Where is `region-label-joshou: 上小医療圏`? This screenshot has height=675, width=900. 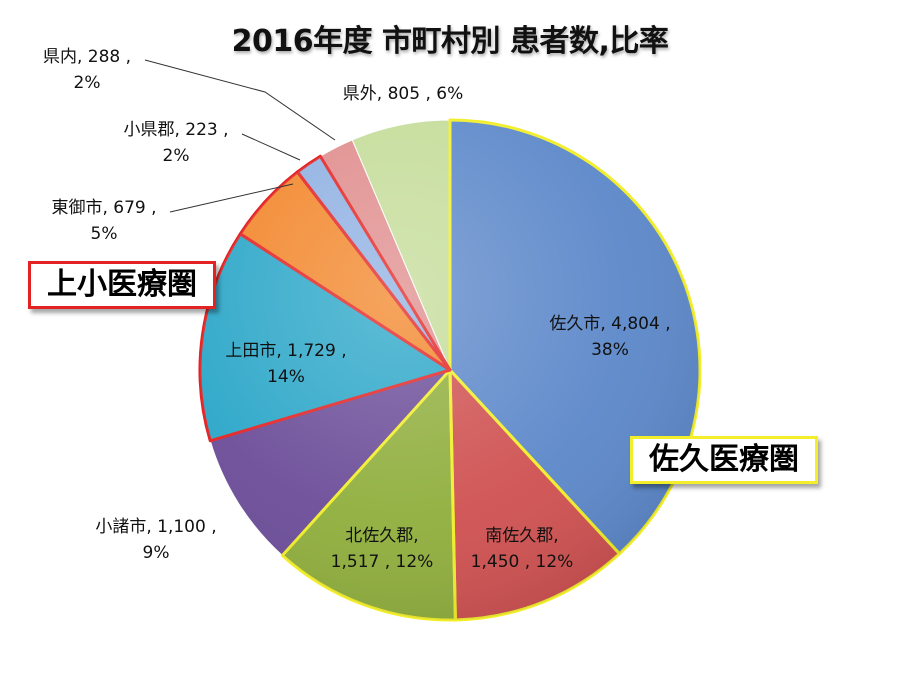
region-label-joshou: 上小医療圏 is located at coordinates (122, 285).